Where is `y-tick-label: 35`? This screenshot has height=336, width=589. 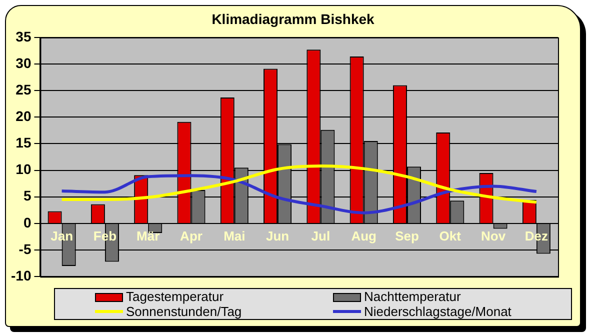
y-tick-label: 35 is located at coordinates (24, 36).